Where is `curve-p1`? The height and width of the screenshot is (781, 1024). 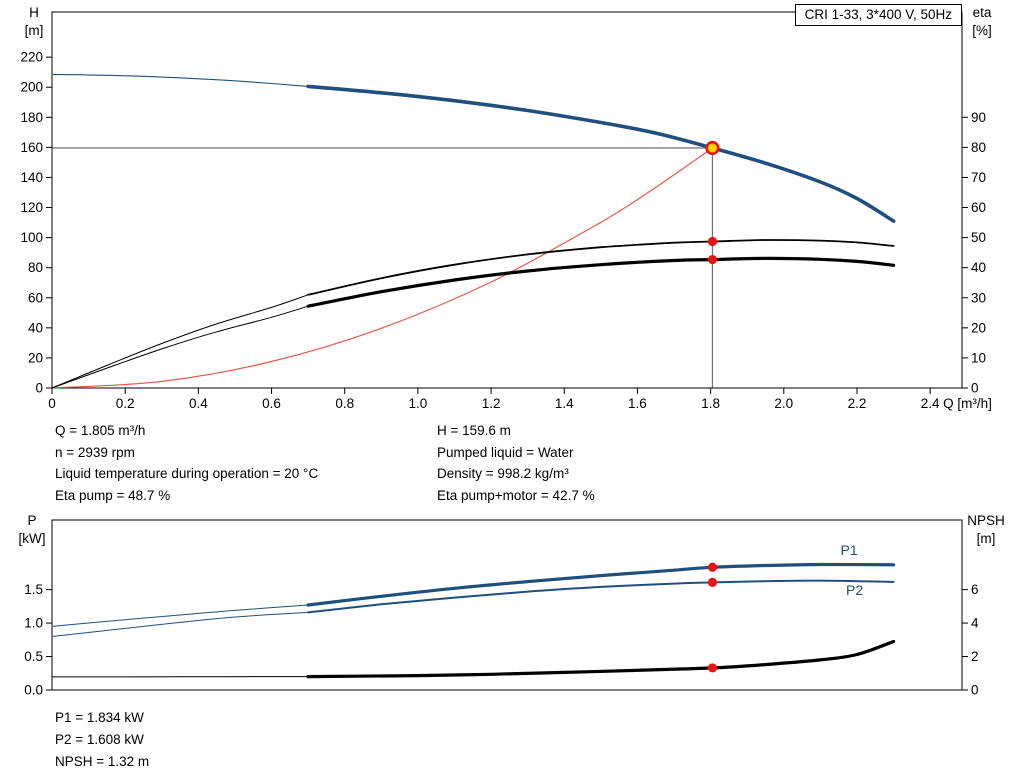
curve-p1 is located at coordinates (601, 584).